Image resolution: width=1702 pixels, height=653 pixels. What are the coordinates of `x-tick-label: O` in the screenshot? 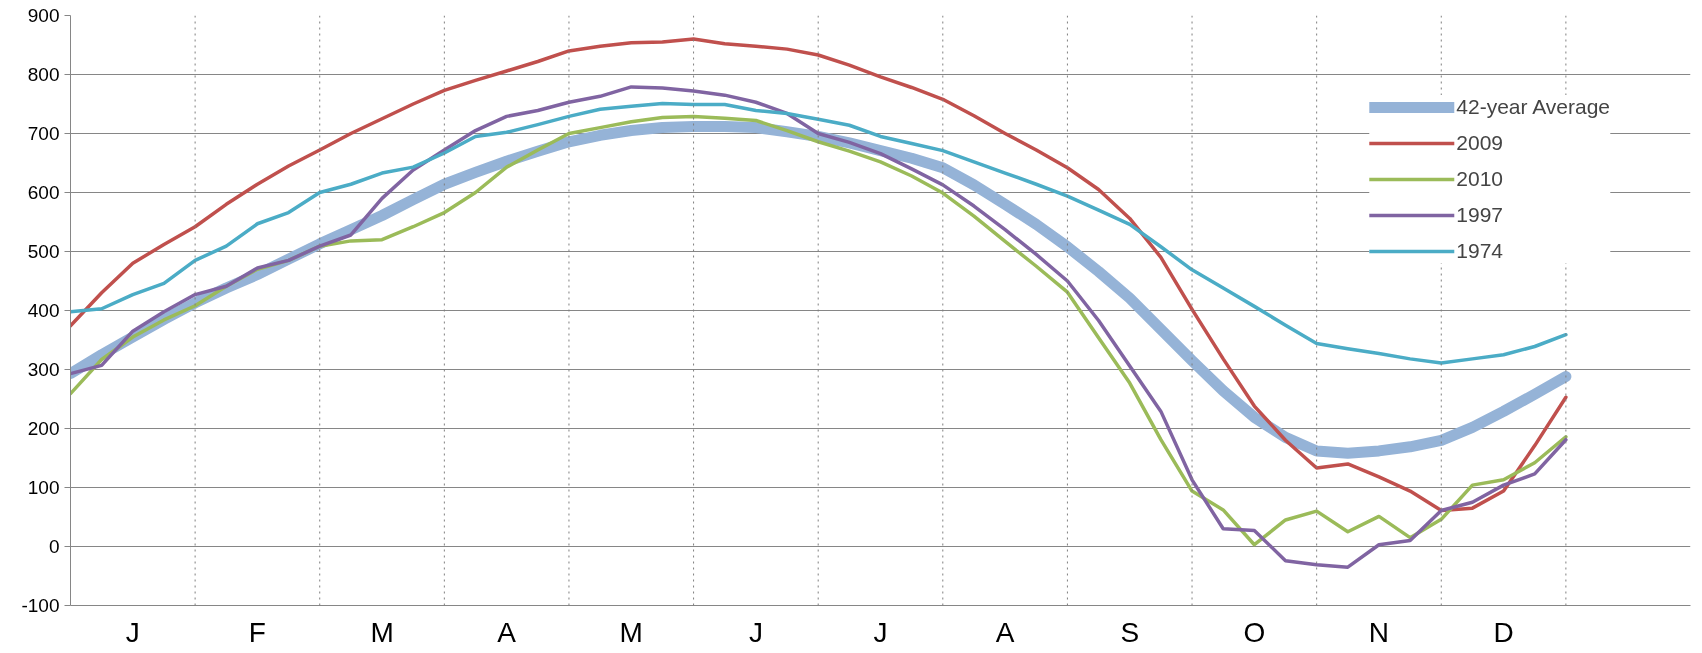 It's located at (1254, 632).